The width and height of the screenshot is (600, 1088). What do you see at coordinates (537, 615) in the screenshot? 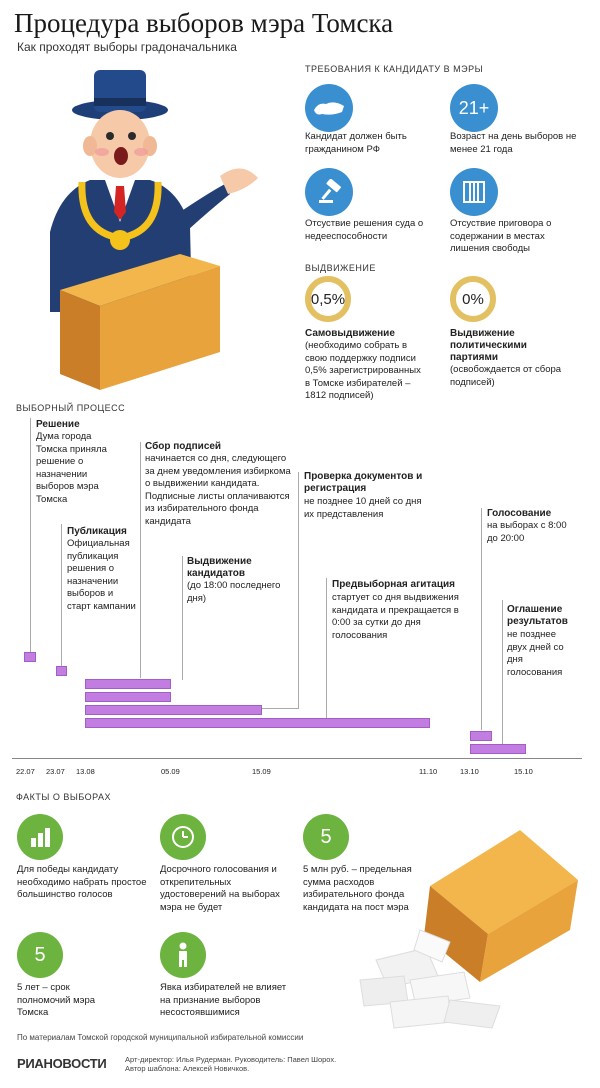
I see `step-results-title: Оглашение результатов` at bounding box center [537, 615].